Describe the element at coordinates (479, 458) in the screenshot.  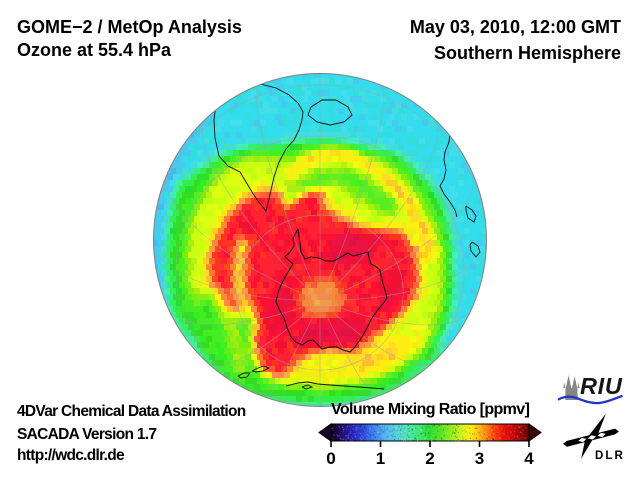
I see `svg-text: 3` at that location.